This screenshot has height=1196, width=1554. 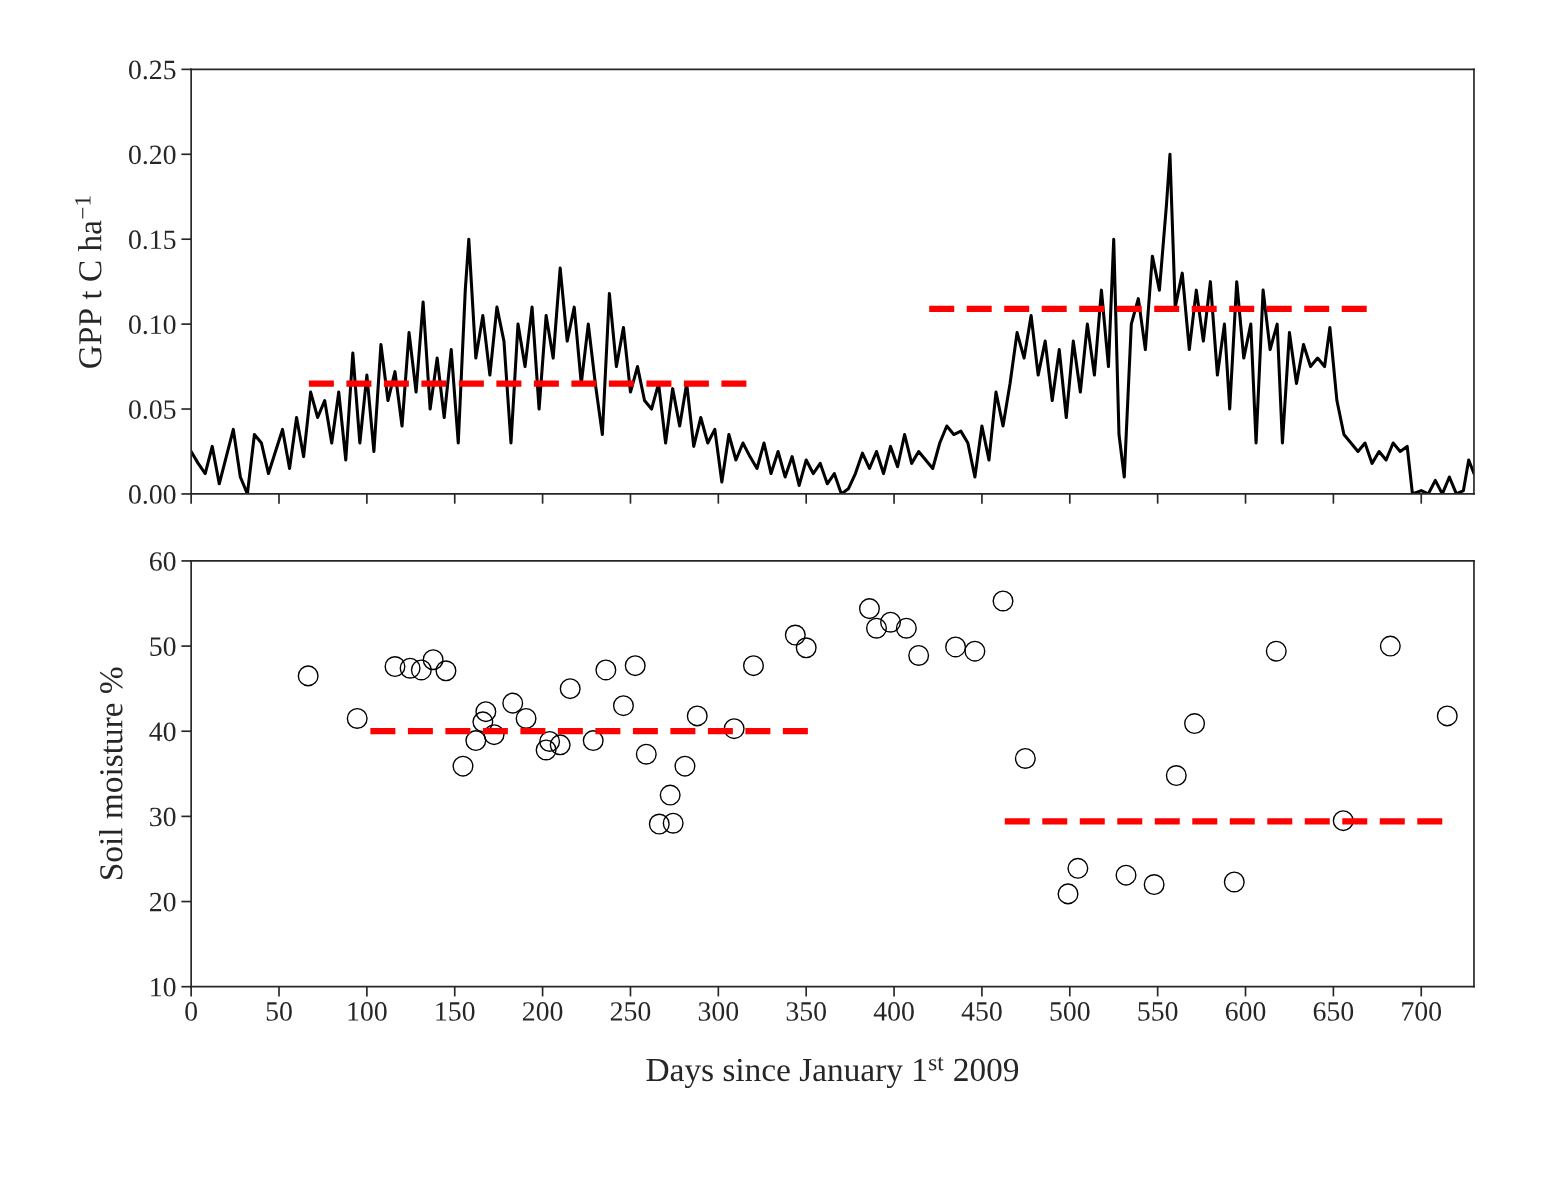 I want to click on y-tick-label: 0.00, so click(x=152, y=494).